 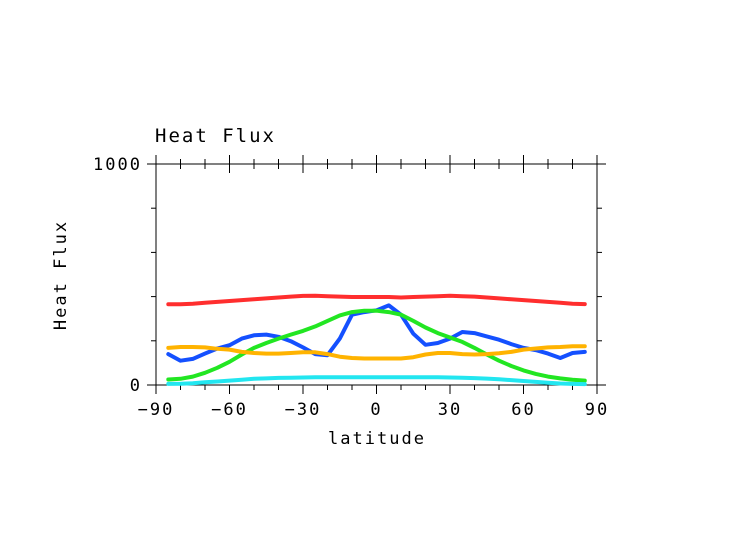 What do you see at coordinates (376, 410) in the screenshot?
I see `x-tick-label: 0` at bounding box center [376, 410].